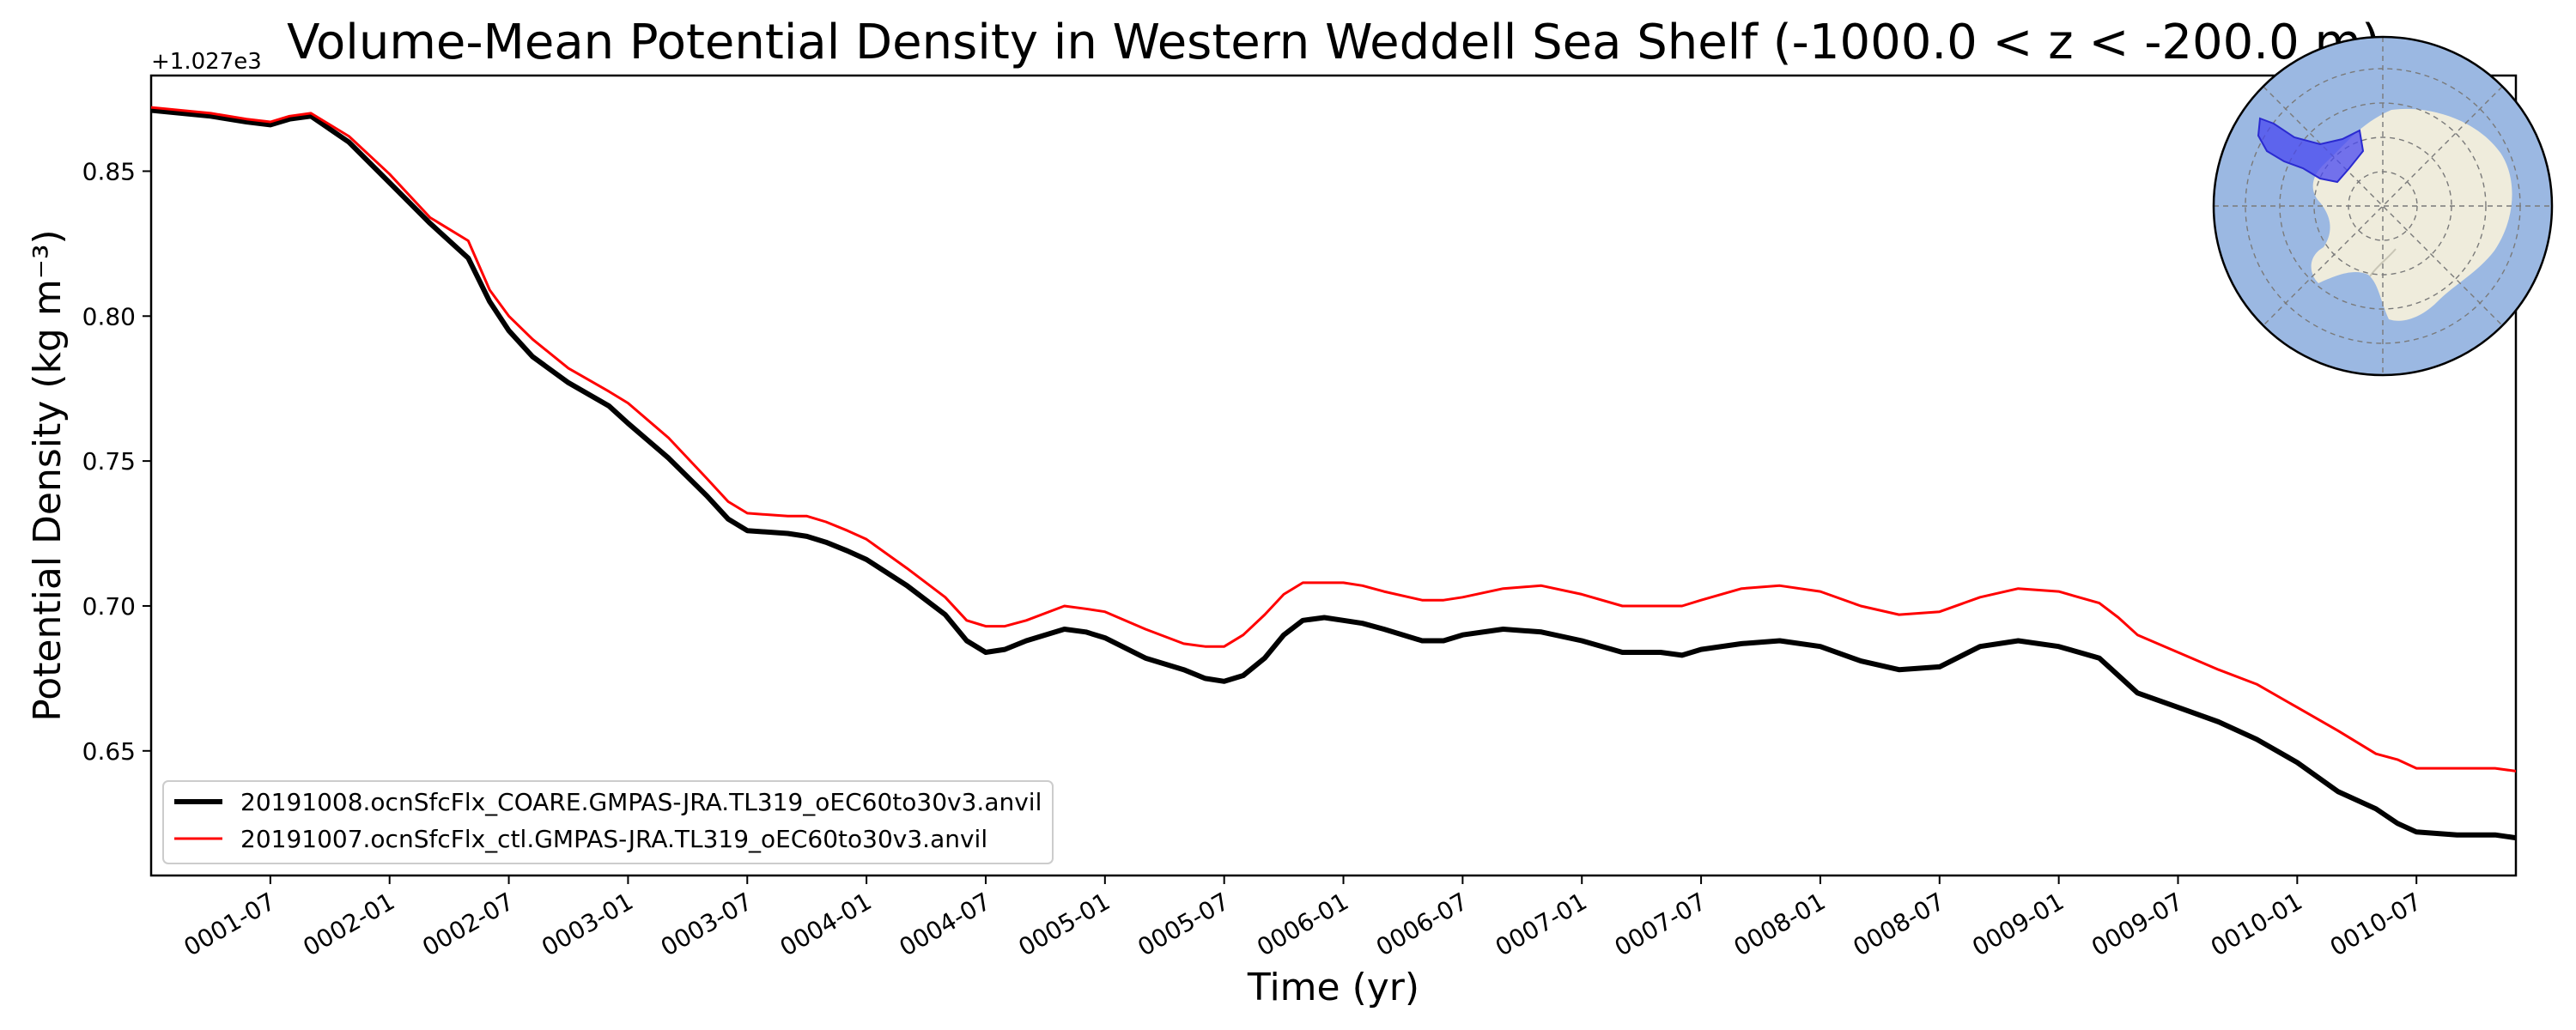 The image size is (2576, 1030). What do you see at coordinates (1660, 924) in the screenshot?
I see `x-tick-label: 0007-07` at bounding box center [1660, 924].